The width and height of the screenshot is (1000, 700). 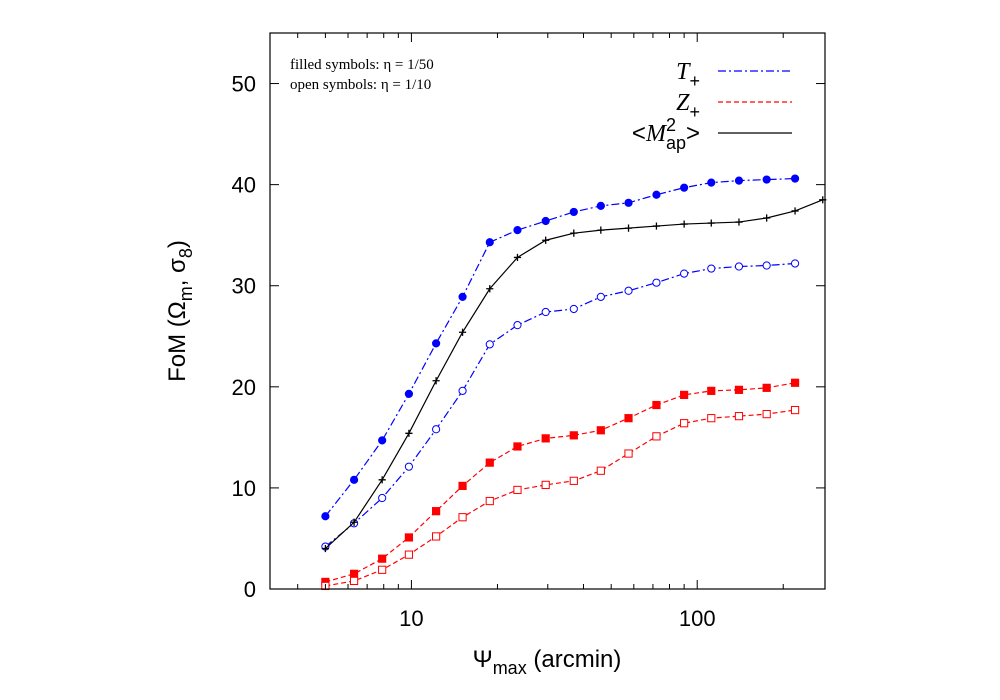 What do you see at coordinates (483, 659) in the screenshot?
I see `x-axis-label-main: Ψ` at bounding box center [483, 659].